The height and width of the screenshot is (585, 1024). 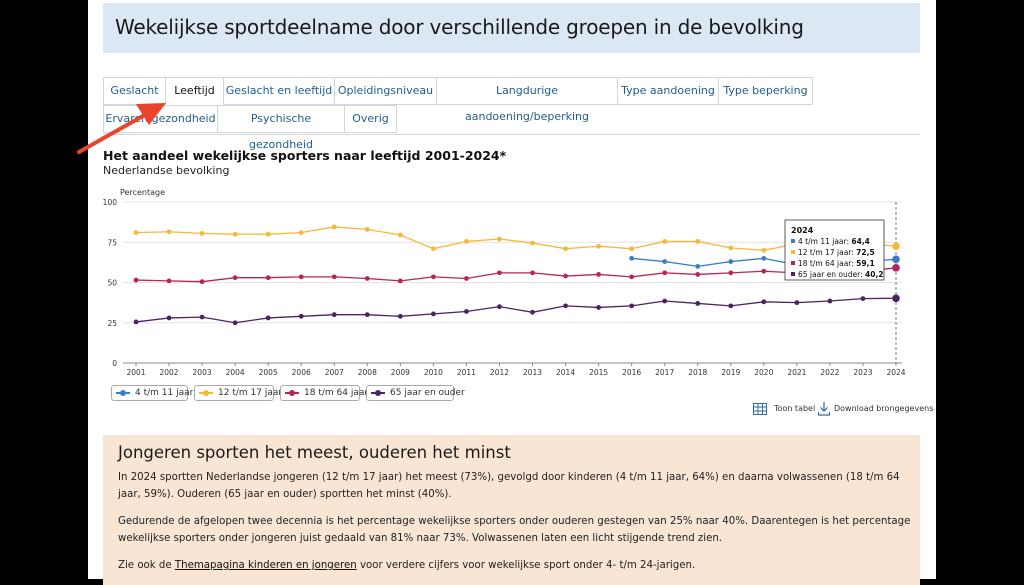 What do you see at coordinates (841, 274) in the screenshot?
I see `tooltip-row: 65 jaar en ouder: 40,2` at bounding box center [841, 274].